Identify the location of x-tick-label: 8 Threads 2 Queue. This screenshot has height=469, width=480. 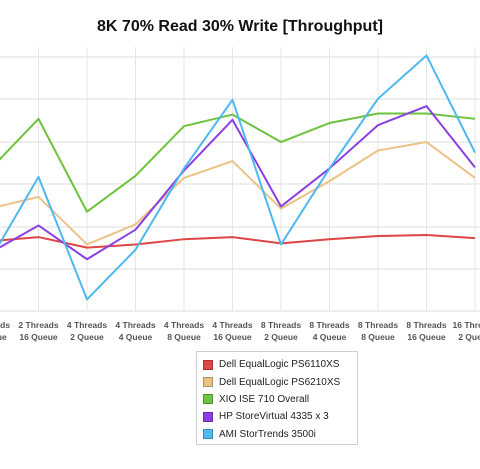
(281, 331).